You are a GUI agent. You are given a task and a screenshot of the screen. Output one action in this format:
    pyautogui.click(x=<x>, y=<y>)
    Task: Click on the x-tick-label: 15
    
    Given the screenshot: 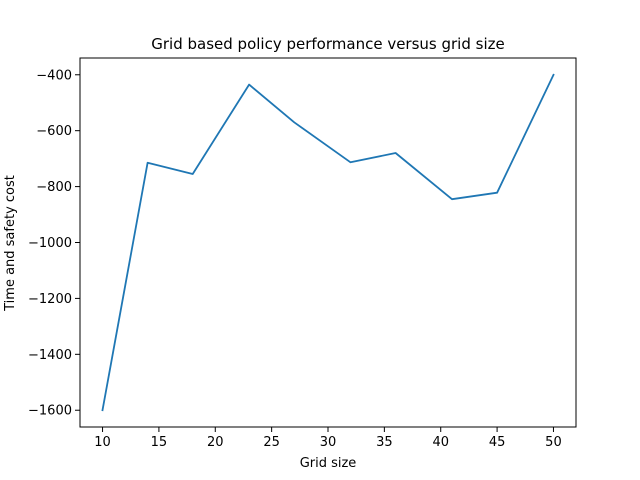 What is the action you would take?
    pyautogui.click(x=159, y=442)
    